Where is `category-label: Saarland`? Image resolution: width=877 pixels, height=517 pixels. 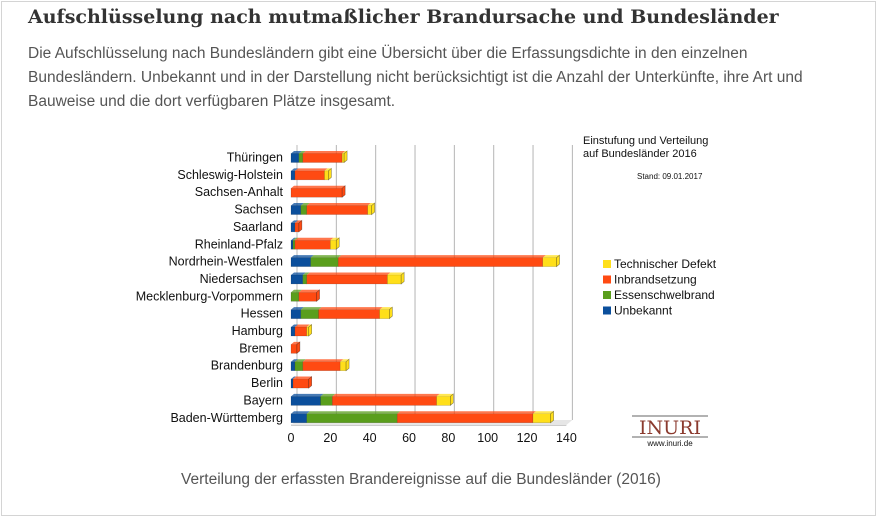
category-label: Saarland is located at coordinates (258, 227).